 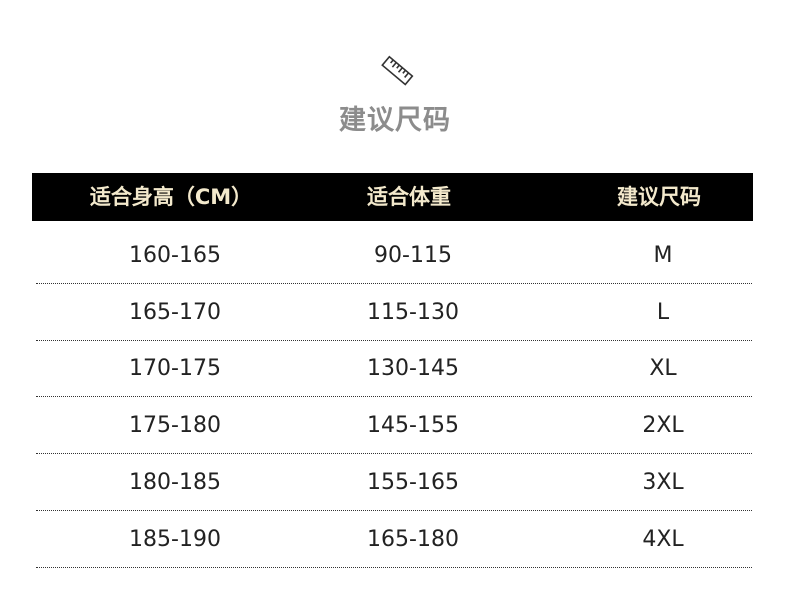 I want to click on table-row: 185-190 165-180 4XL, so click(x=394, y=539).